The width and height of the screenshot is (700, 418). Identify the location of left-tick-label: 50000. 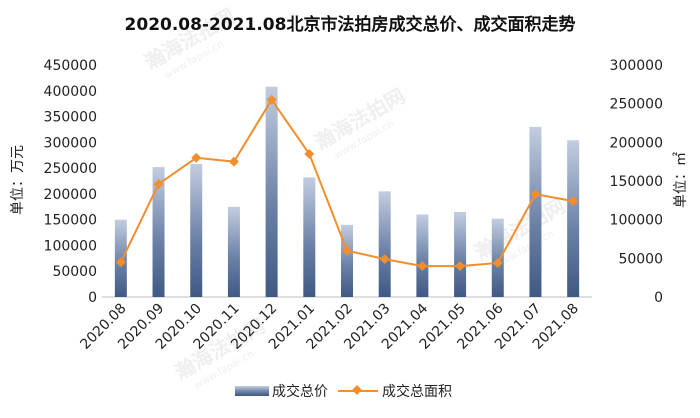
(74, 272).